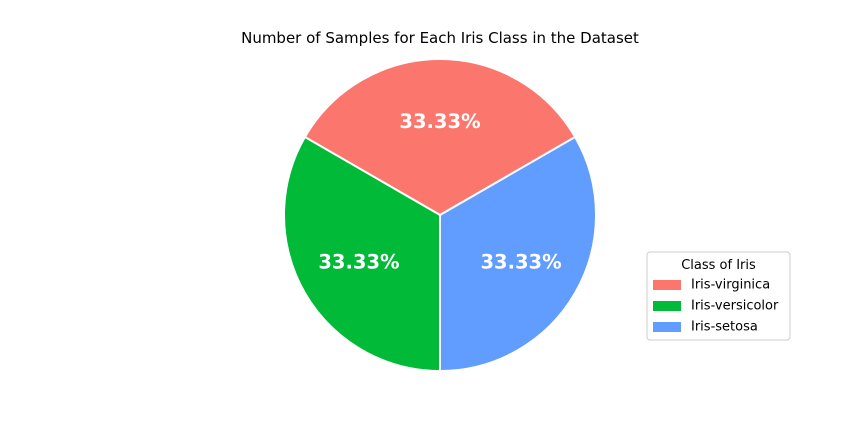 Image resolution: width=859 pixels, height=425 pixels. Describe the element at coordinates (735, 306) in the screenshot. I see `legend-label-iris-versicolor: Iris-versicolor` at that location.